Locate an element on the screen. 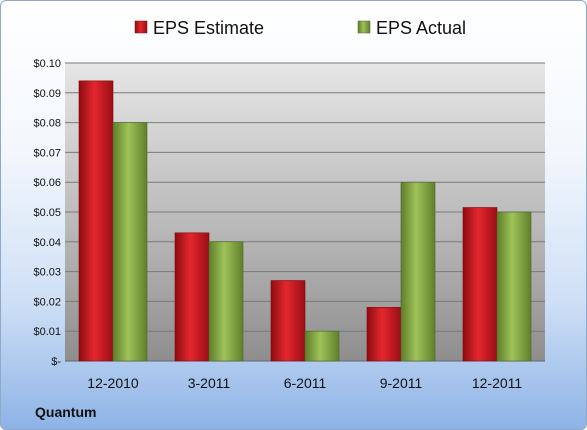  legend-swatch-actual is located at coordinates (364, 27).